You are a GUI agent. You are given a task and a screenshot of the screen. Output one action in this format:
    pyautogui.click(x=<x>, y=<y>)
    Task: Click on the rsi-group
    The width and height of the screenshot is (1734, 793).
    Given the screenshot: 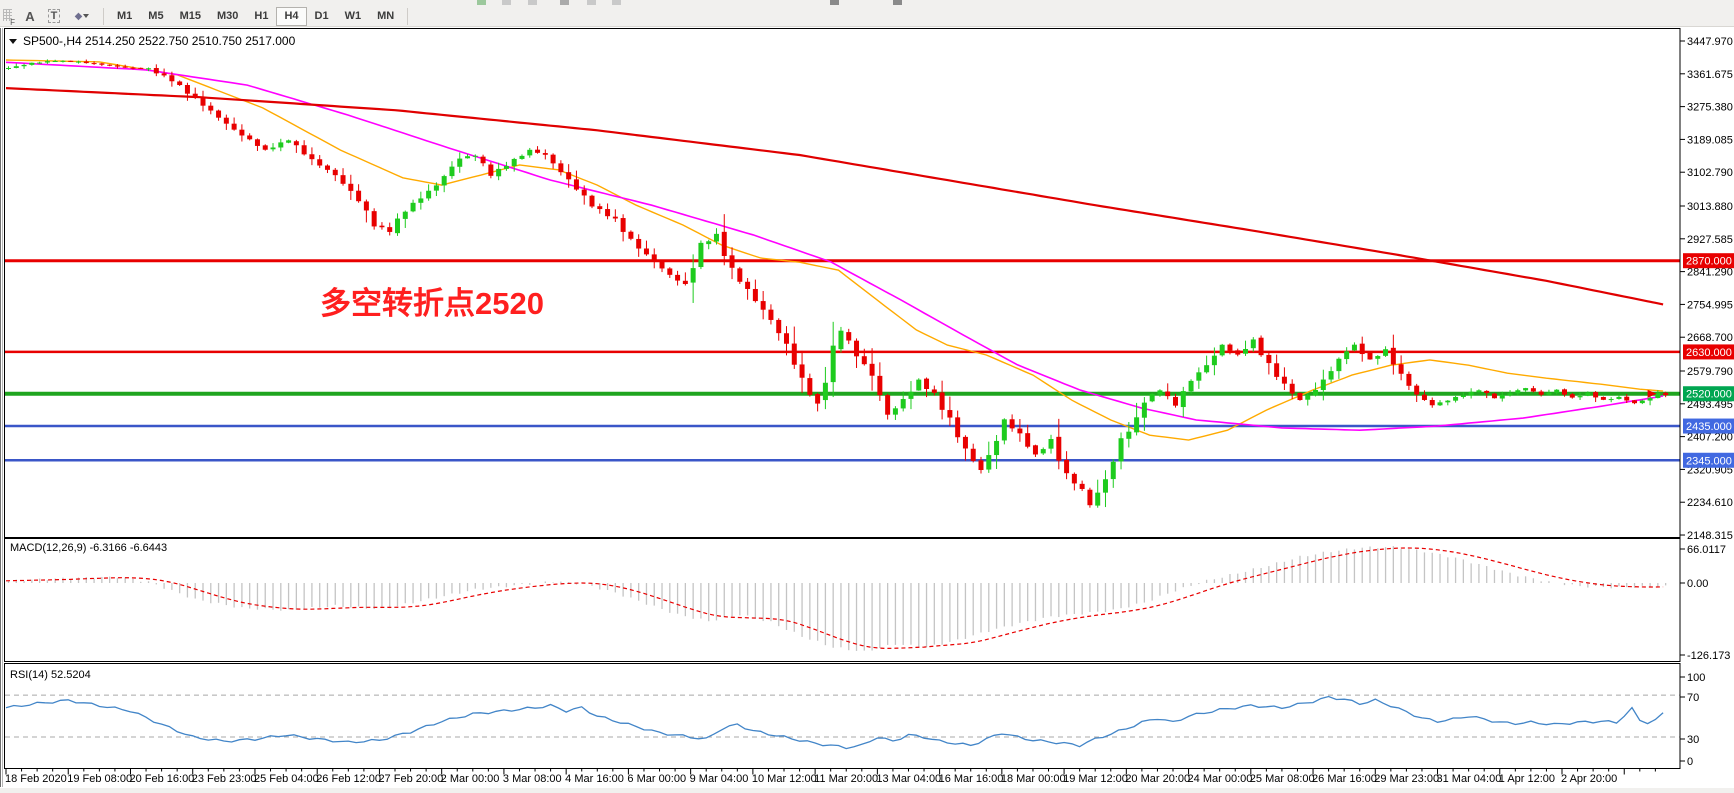 What is the action you would take?
    pyautogui.click(x=834, y=722)
    